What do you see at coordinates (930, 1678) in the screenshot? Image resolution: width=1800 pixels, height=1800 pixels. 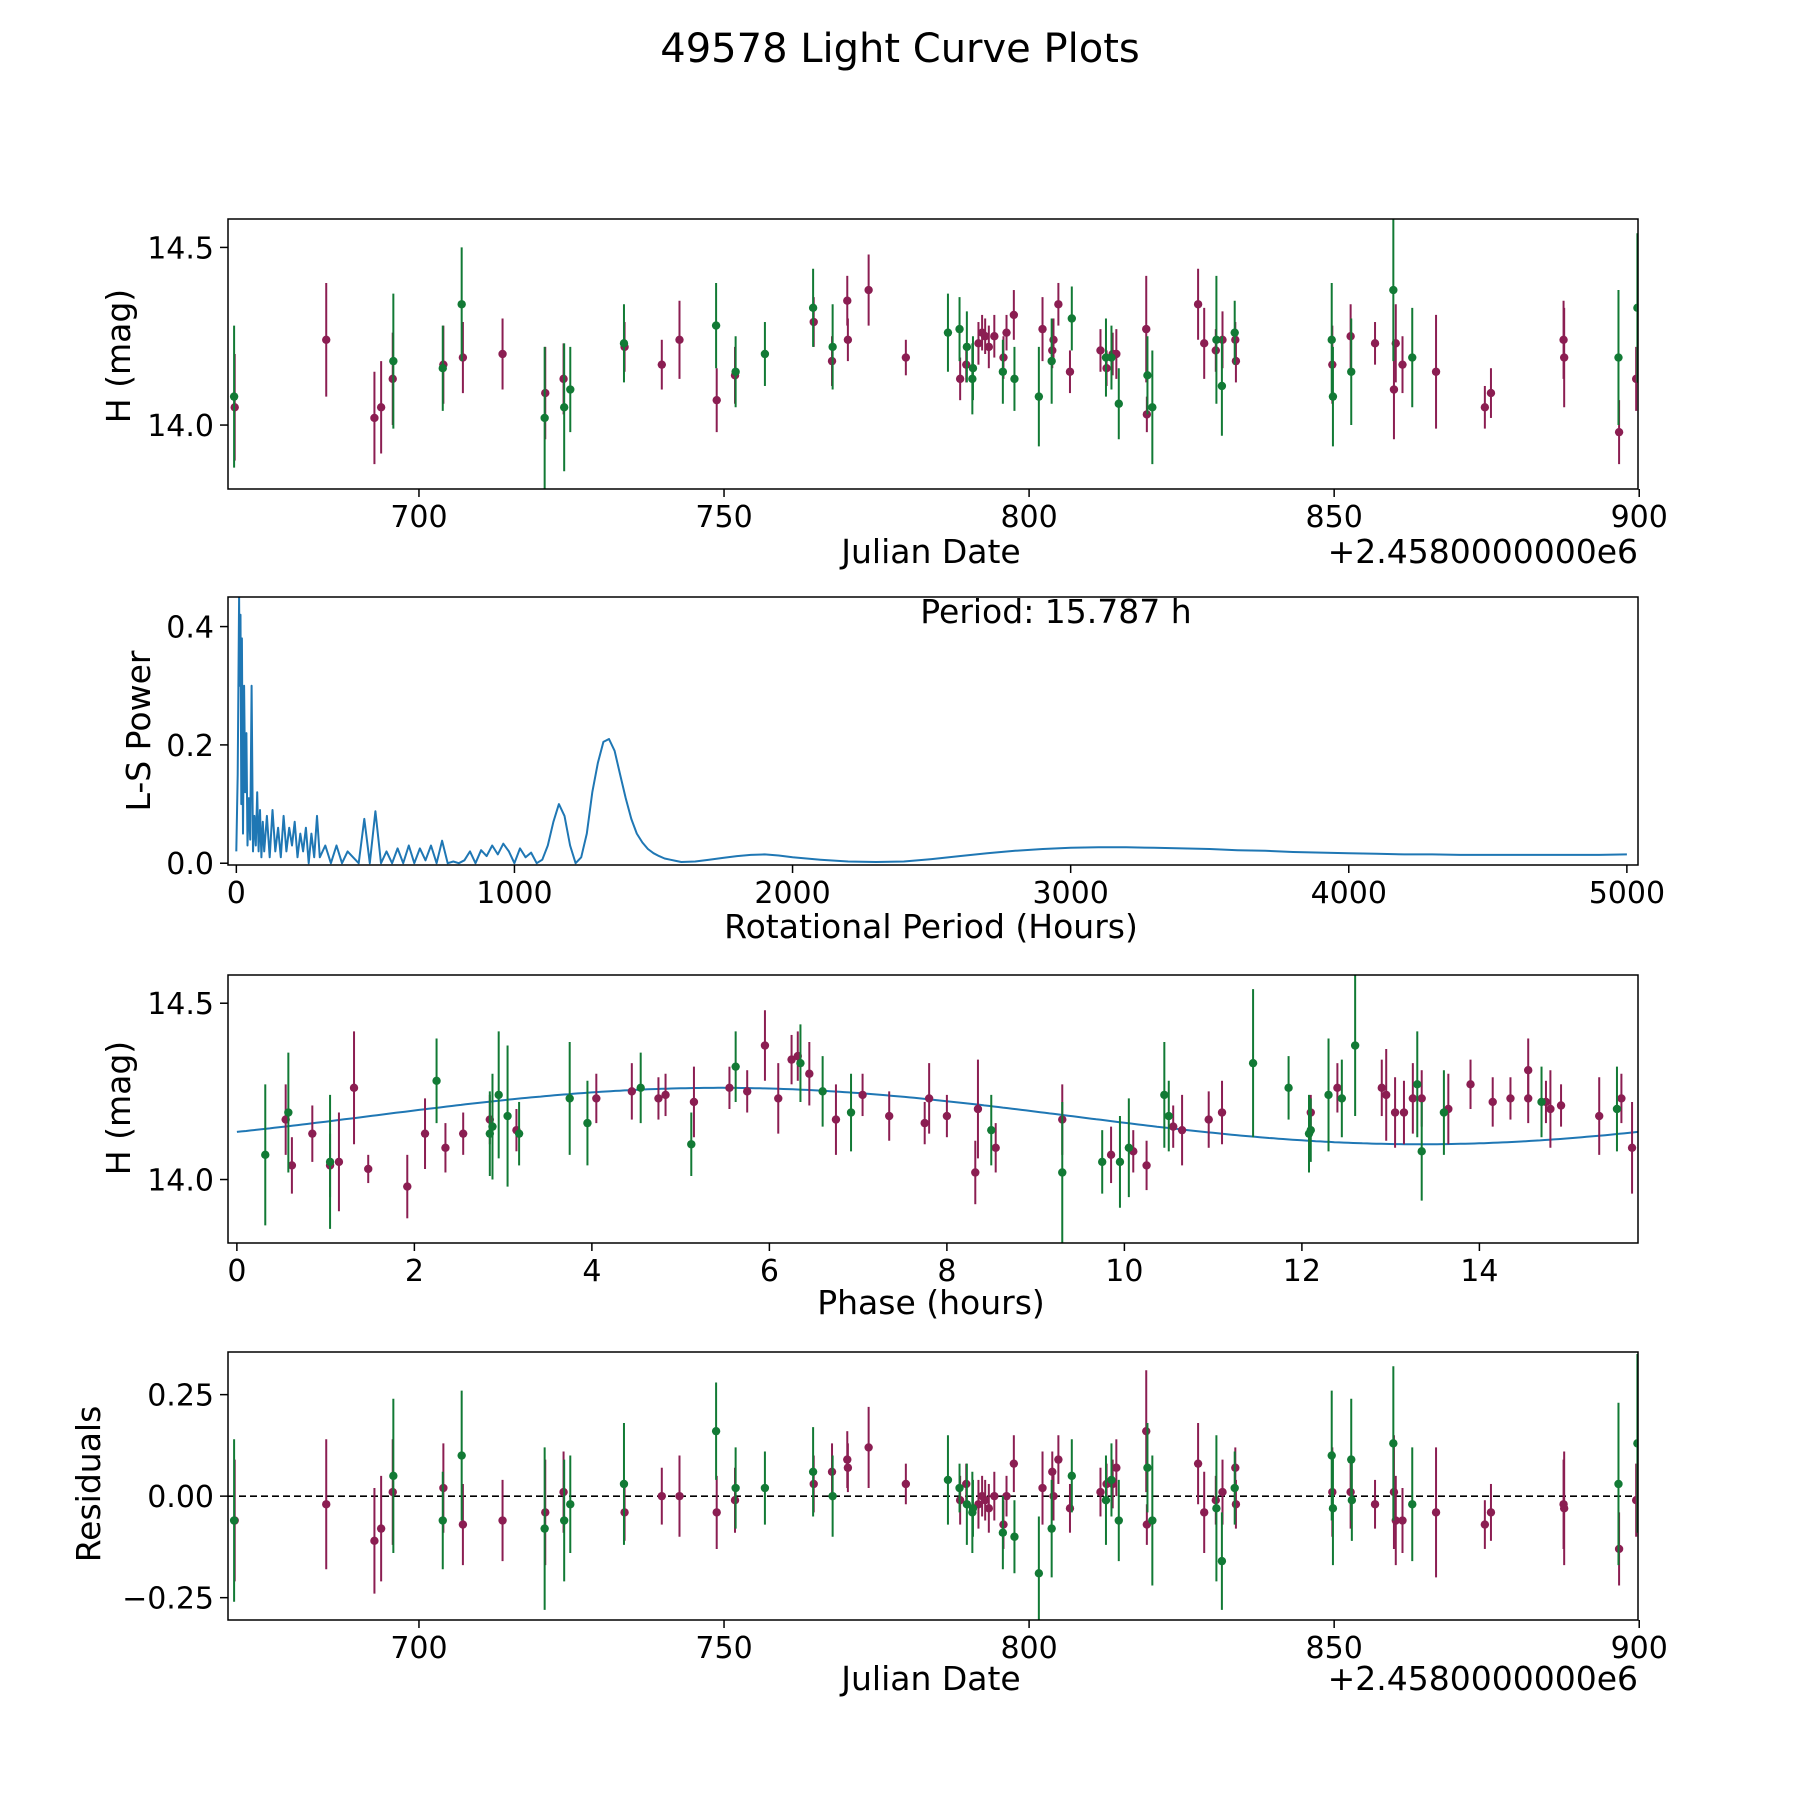 I see `residuals-xlabel: Julian Date` at bounding box center [930, 1678].